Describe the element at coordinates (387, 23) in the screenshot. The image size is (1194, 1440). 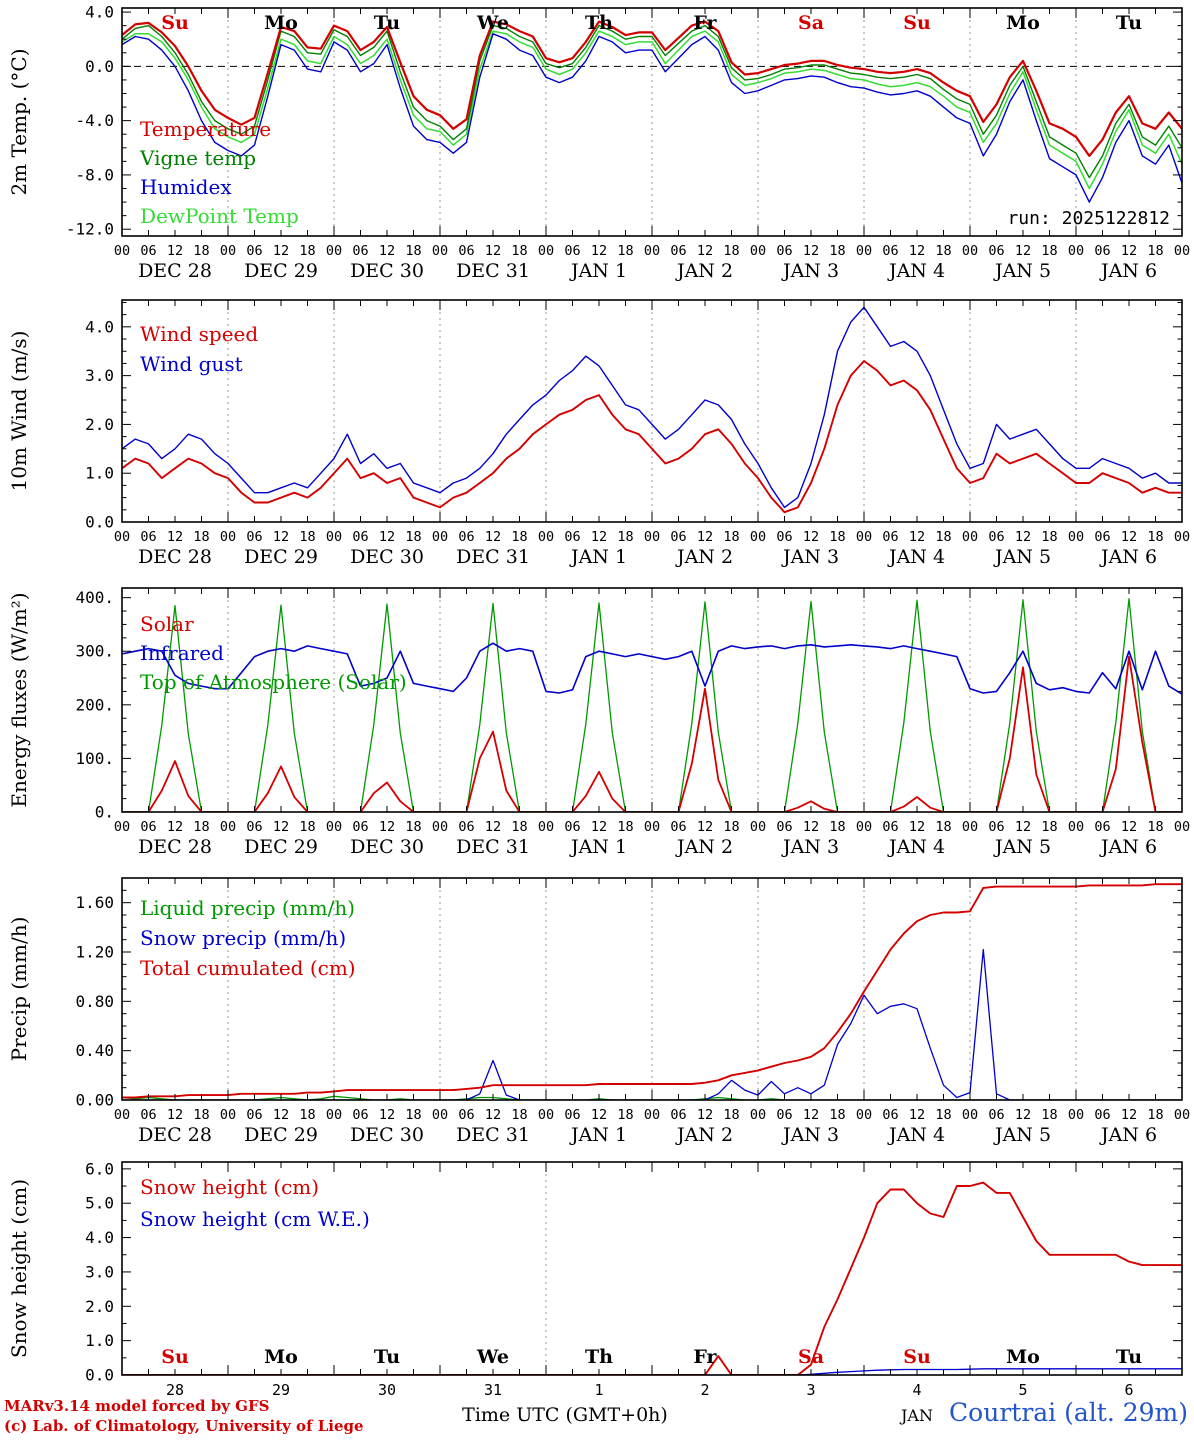
I see `weekday-label: Tu` at that location.